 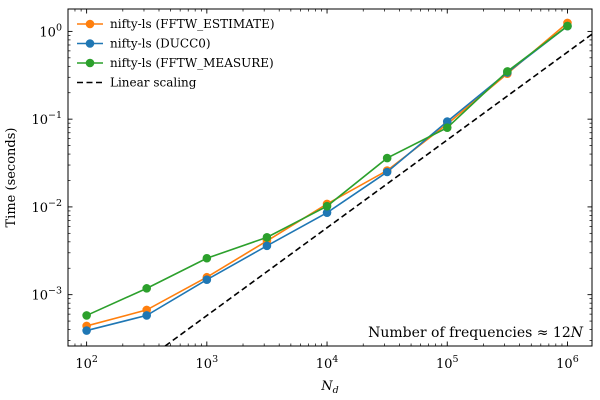 What do you see at coordinates (476, 333) in the screenshot?
I see `annotation: Number of frequencies ≈ 12N` at bounding box center [476, 333].